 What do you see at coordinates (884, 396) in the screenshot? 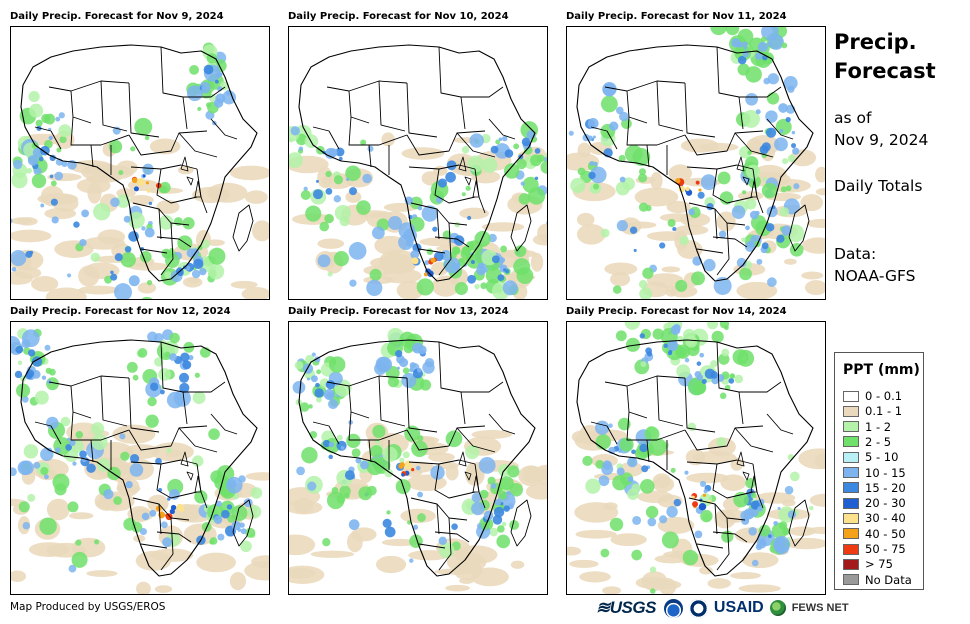
I see `legend-label: 0 - 0.1` at bounding box center [884, 396].